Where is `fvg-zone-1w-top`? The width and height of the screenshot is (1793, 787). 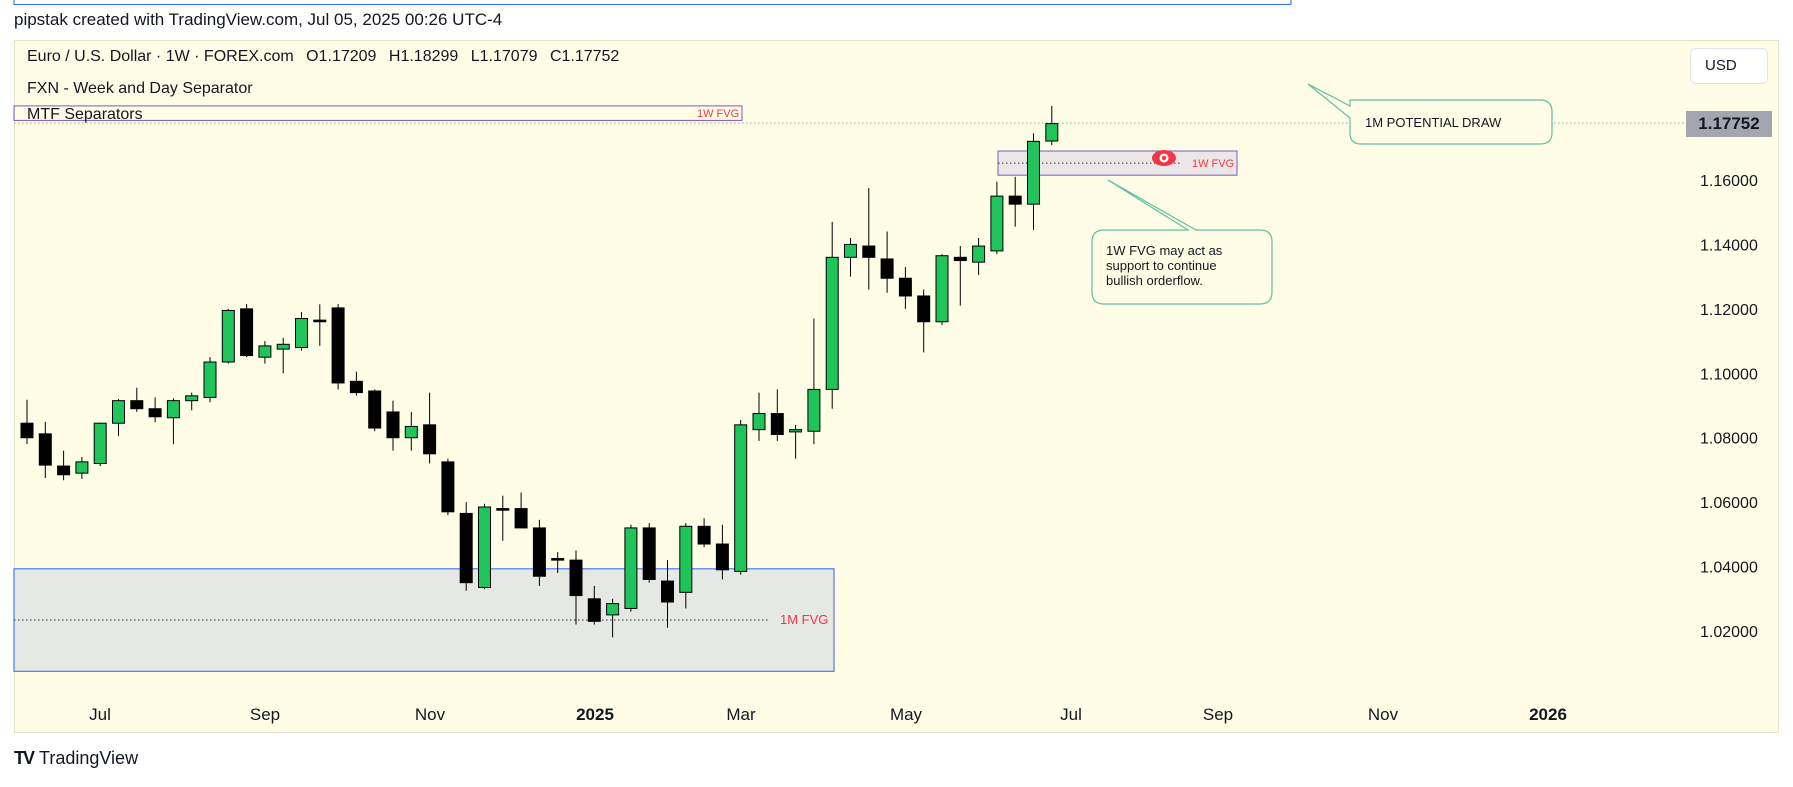
fvg-zone-1w-top is located at coordinates (378, 113).